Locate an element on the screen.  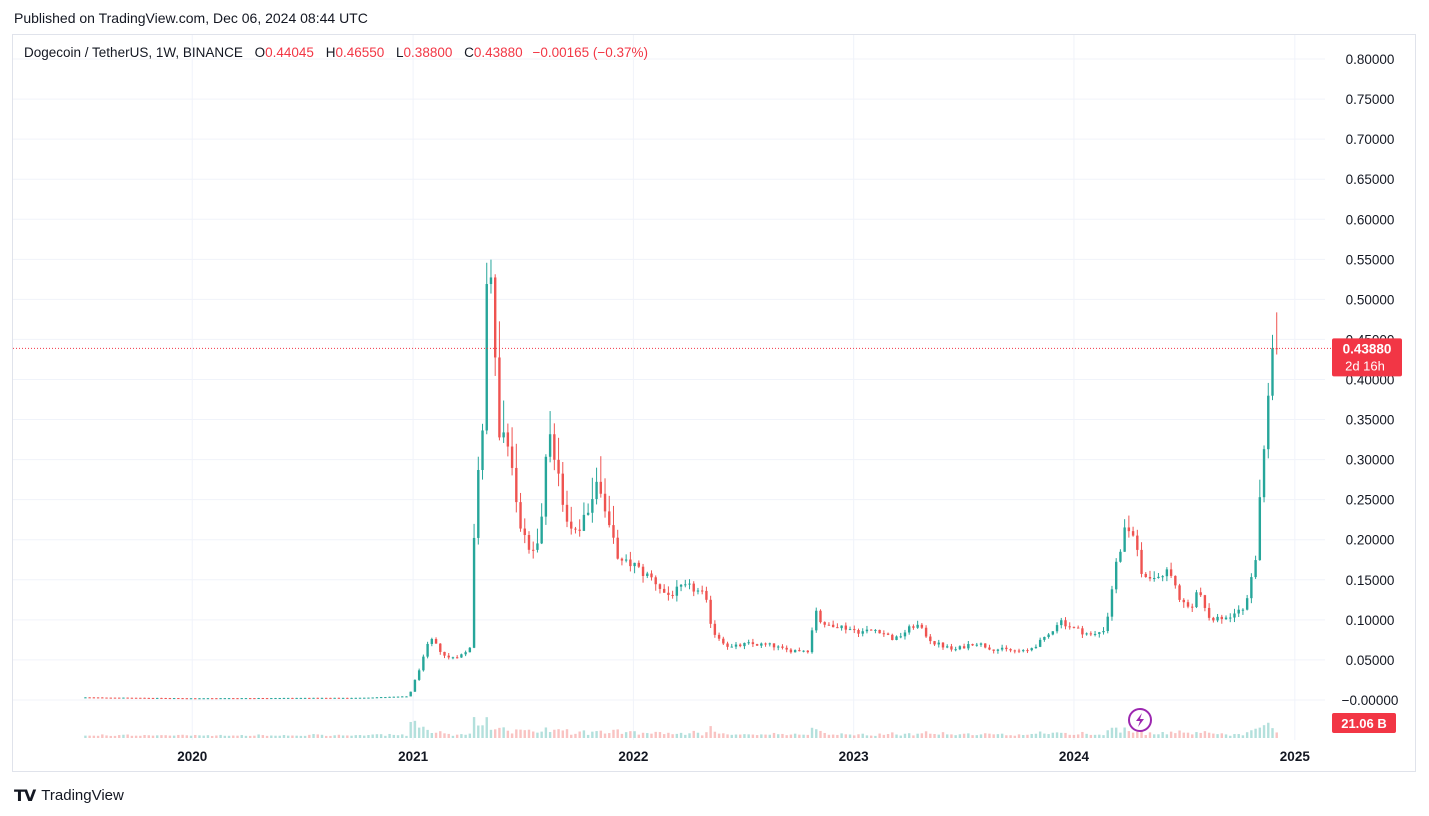
tradingview-logo-icon: TV is located at coordinates (25, 795).